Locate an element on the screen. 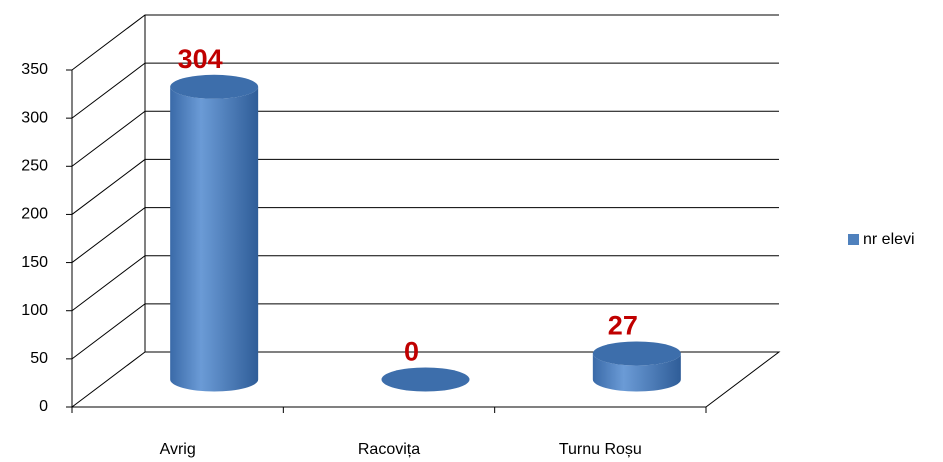 This screenshot has width=943, height=462. value-label: 304 is located at coordinates (200, 59).